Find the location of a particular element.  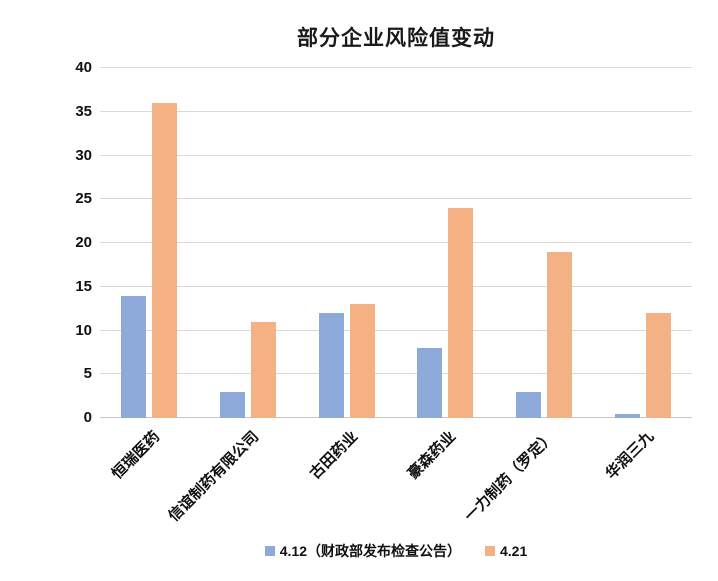

y-axis-tick-label: 0 is located at coordinates (87, 417).